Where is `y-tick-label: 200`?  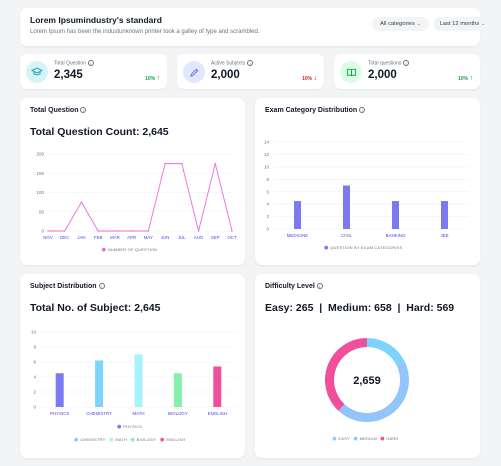 y-tick-label: 200 is located at coordinates (40, 154).